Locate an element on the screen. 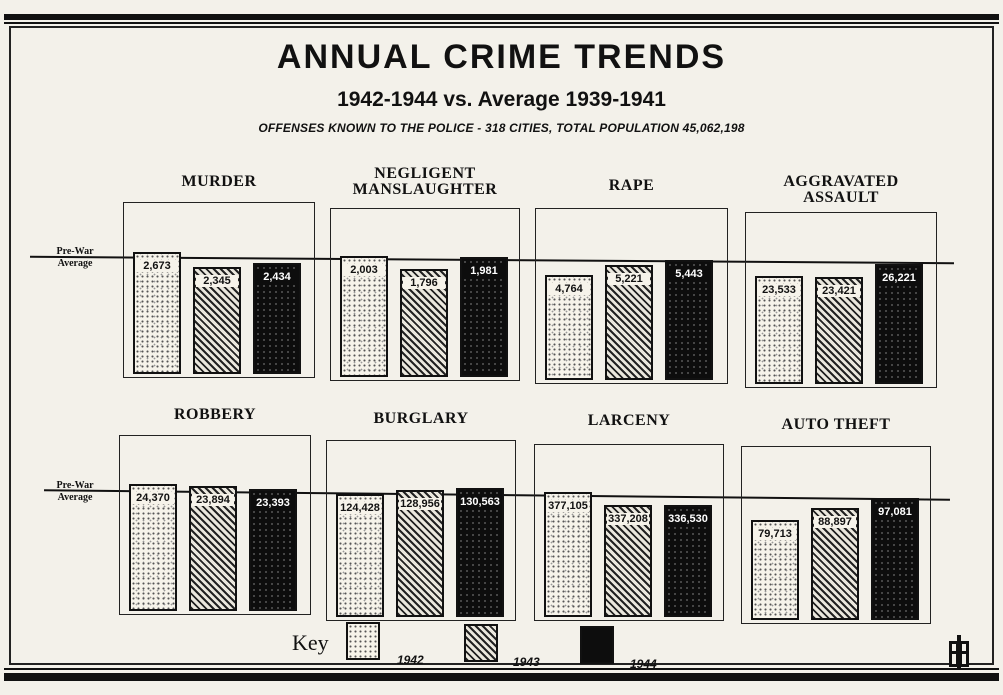 The width and height of the screenshot is (1003, 695). panel-larceny is located at coordinates (629, 532).